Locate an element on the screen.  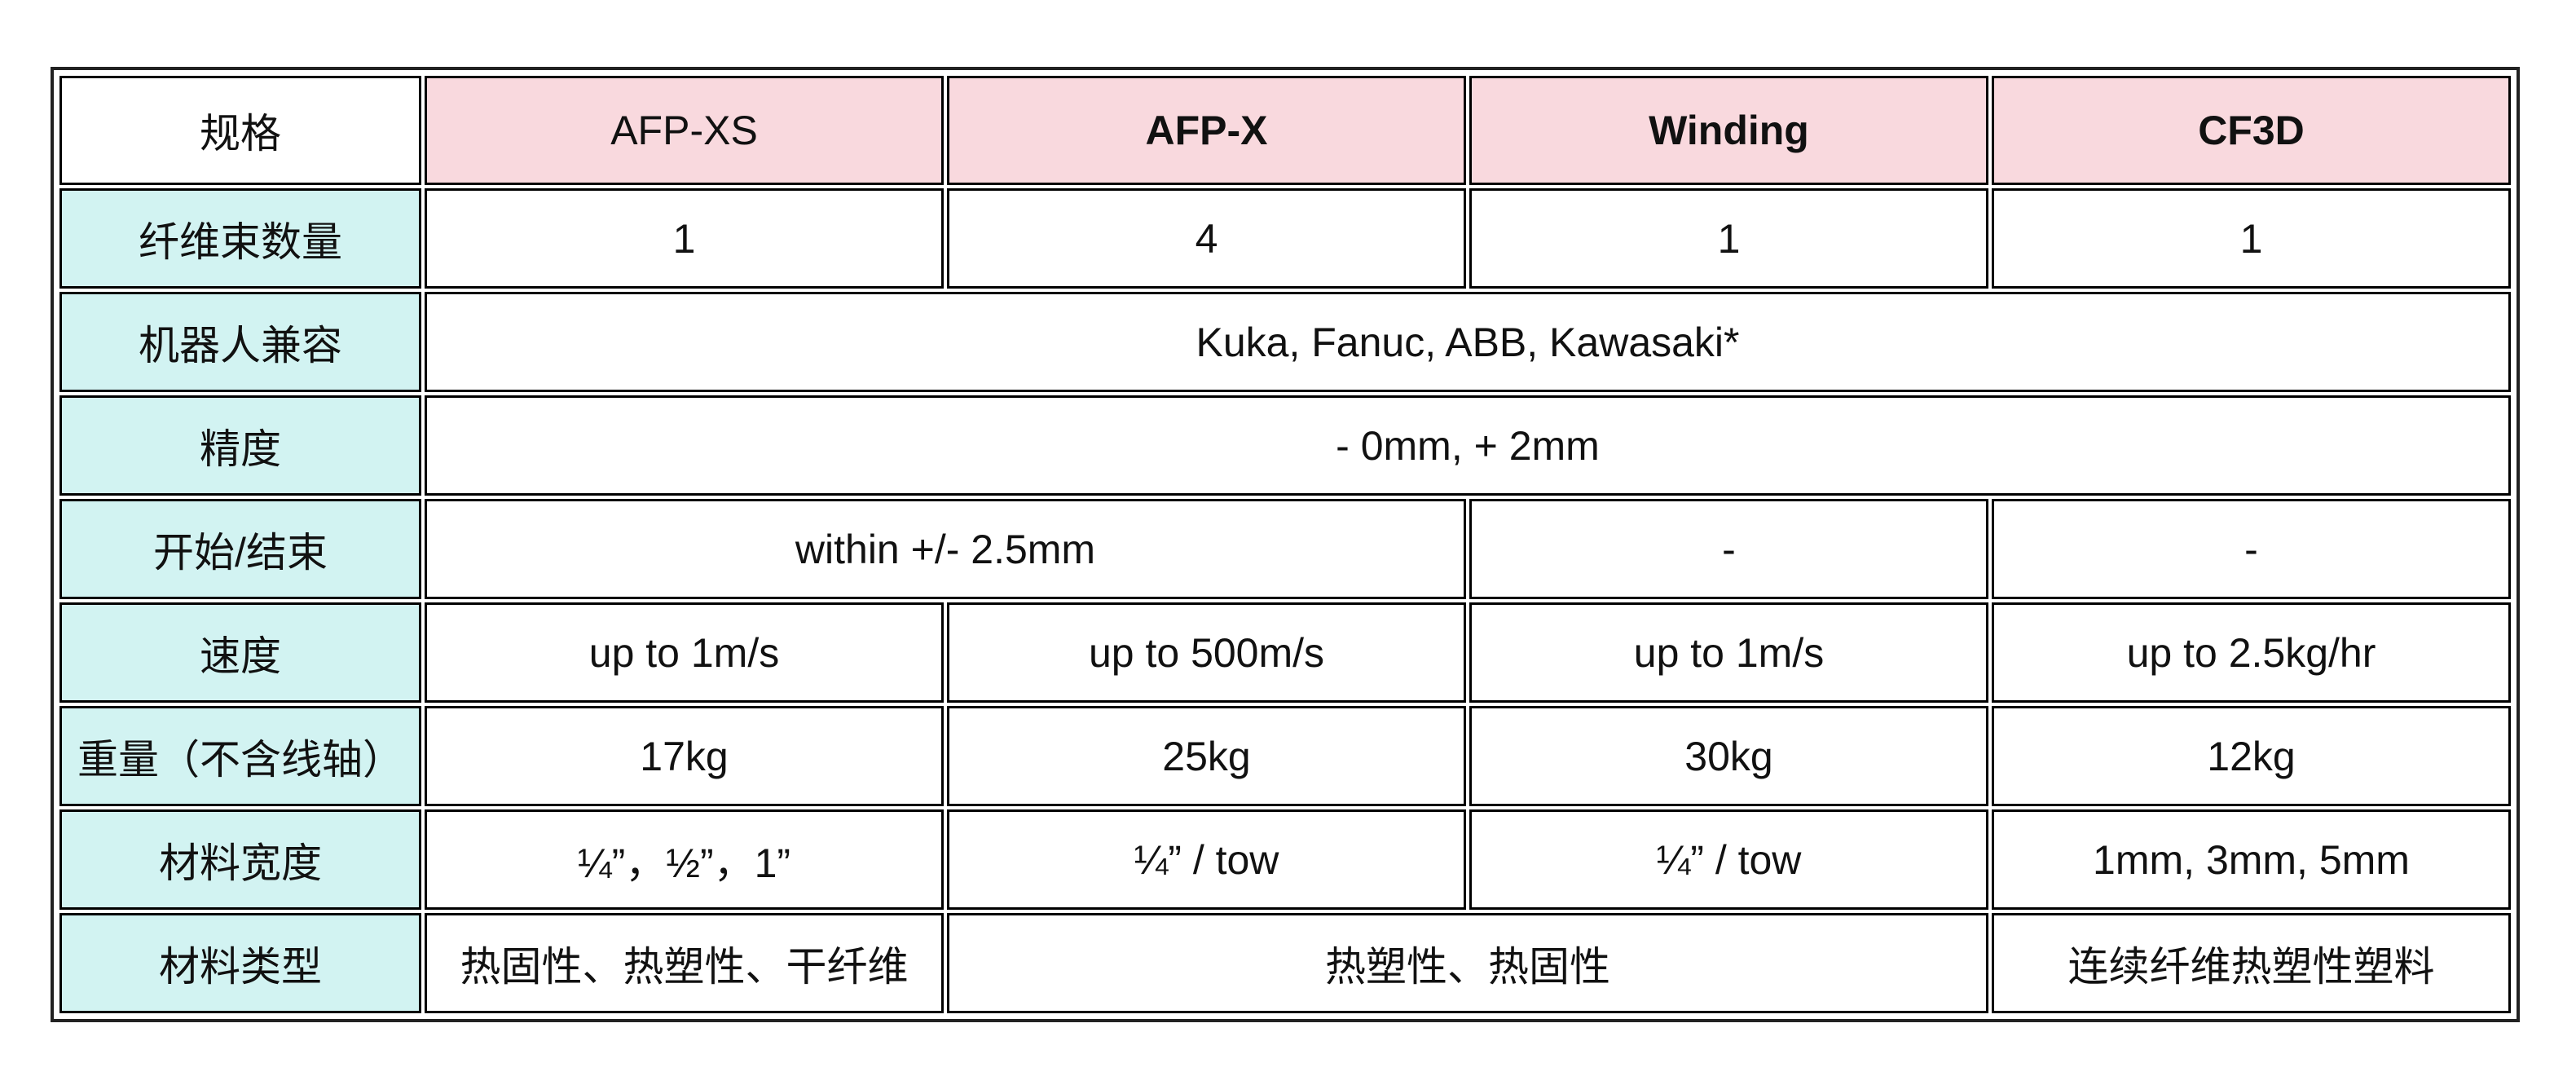
table-row: 重量（不含线轴） 17kg 25kg 30kg 12kg is located at coordinates (1285, 756).